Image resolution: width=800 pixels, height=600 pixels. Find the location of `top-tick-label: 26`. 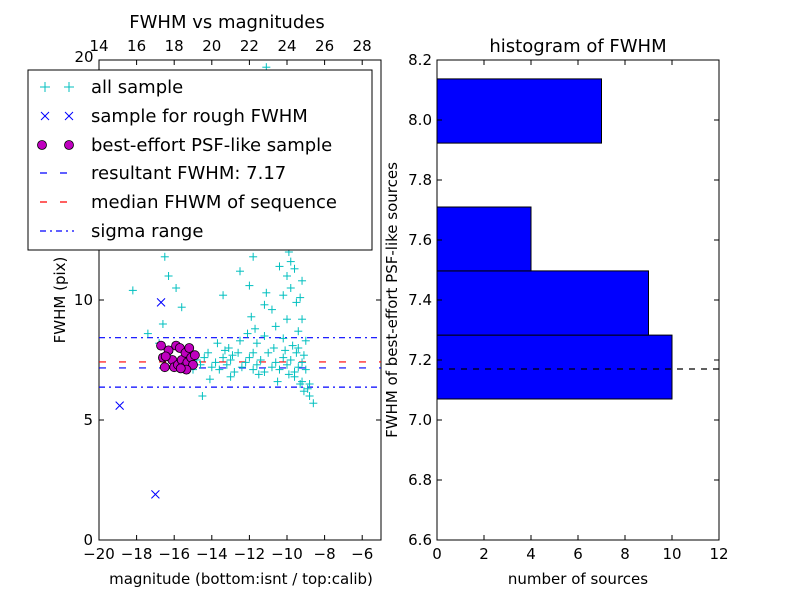

top-tick-label: 26 is located at coordinates (324, 46).